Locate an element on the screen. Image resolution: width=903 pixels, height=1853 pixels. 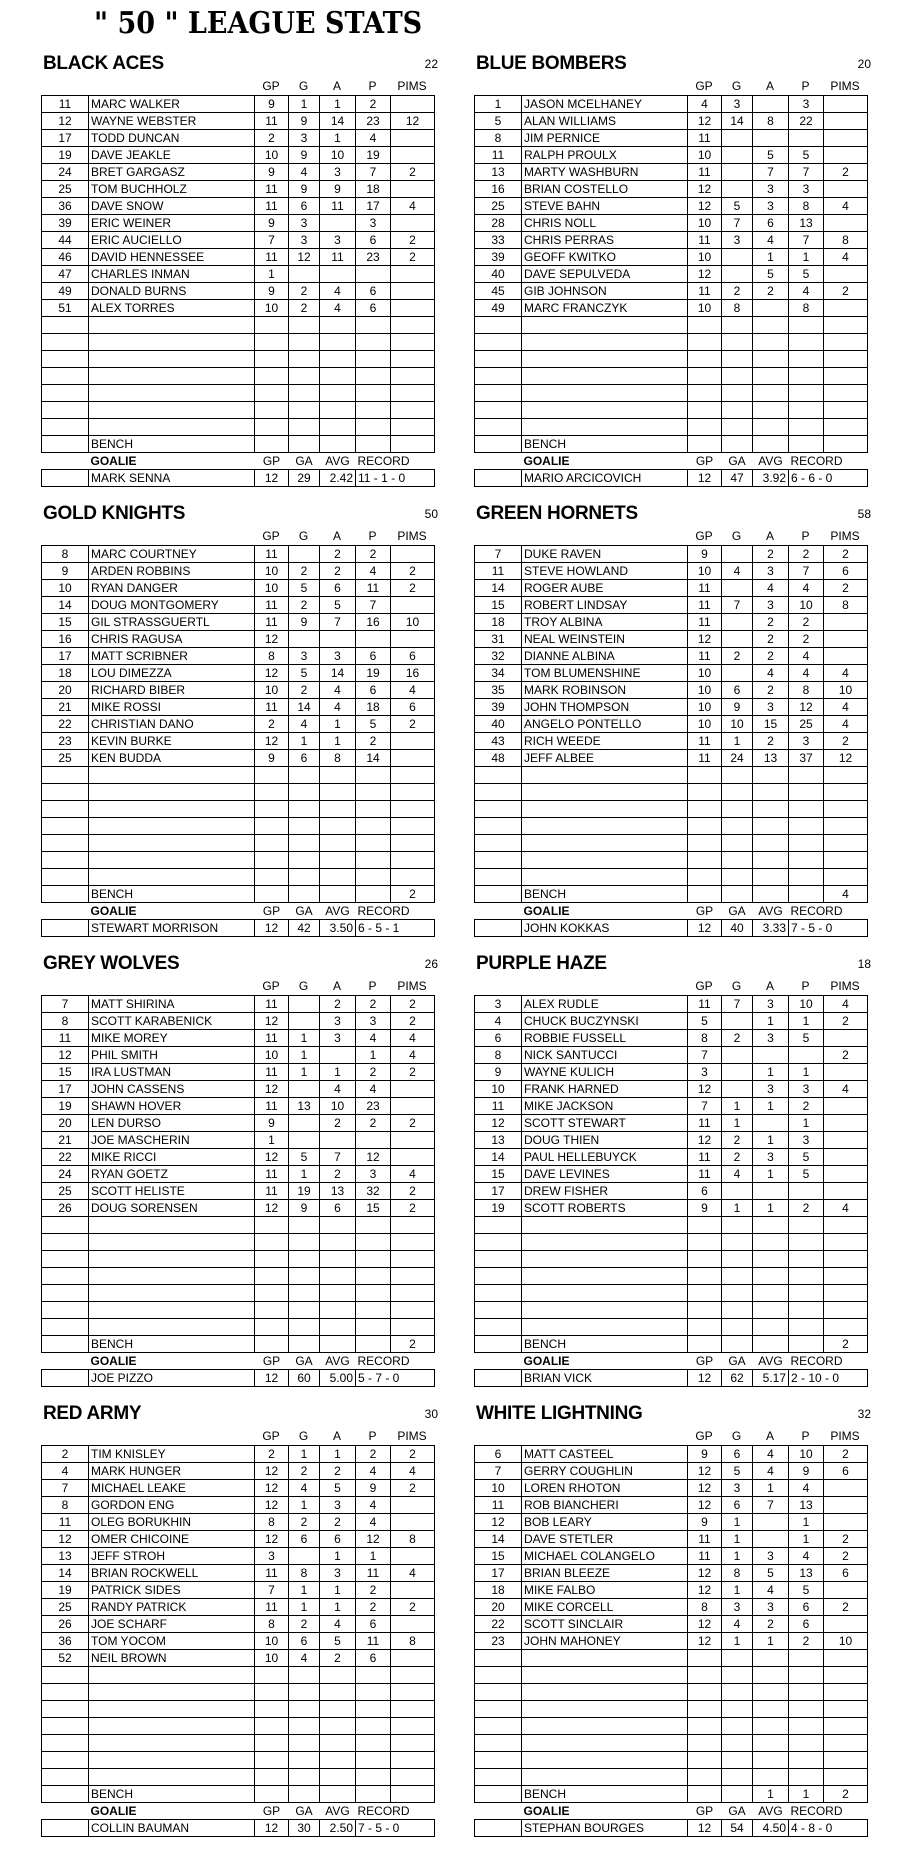
player-a: 4 is located at coordinates (337, 1089).